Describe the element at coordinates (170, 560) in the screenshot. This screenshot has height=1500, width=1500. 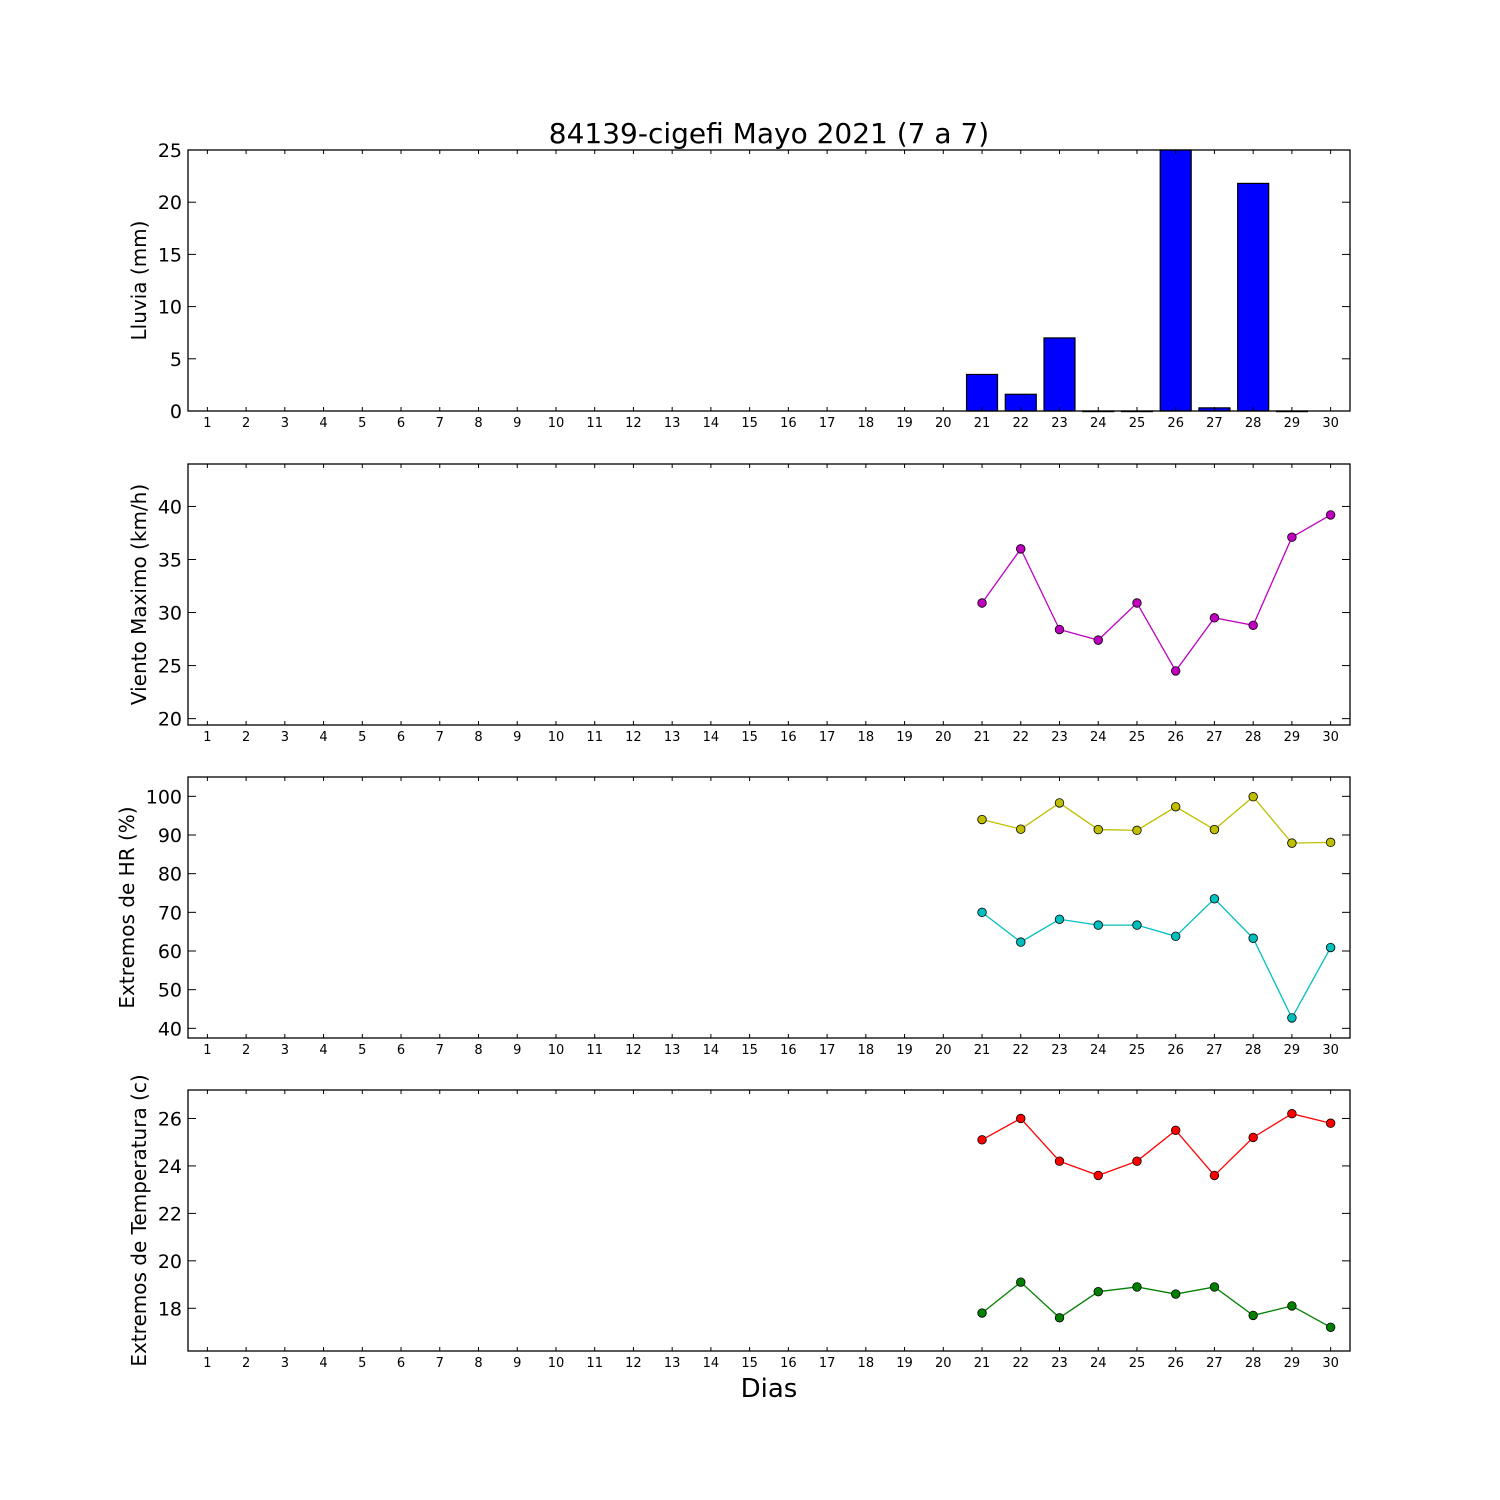
I see `y-tick-label: 35` at that location.